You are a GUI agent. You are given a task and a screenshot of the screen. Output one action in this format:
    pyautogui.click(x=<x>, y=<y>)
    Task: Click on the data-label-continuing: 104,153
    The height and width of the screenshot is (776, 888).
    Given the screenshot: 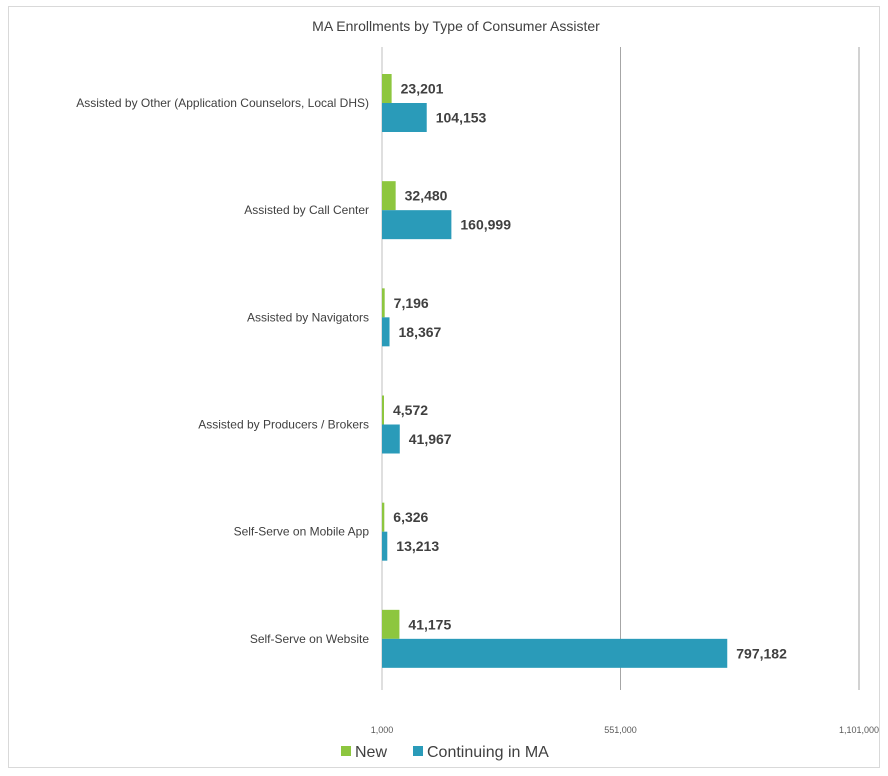 What is the action you would take?
    pyautogui.click(x=461, y=118)
    